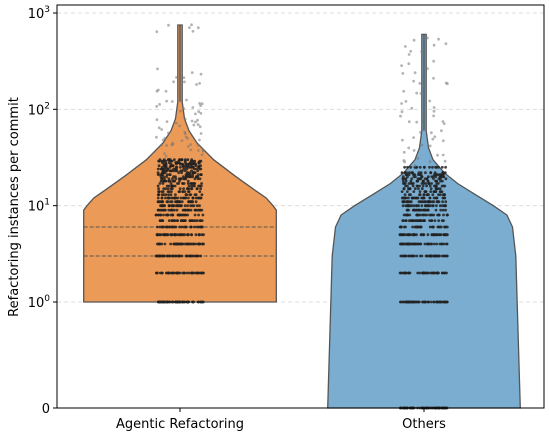 The image size is (549, 435). Describe the element at coordinates (281, 420) in the screenshot. I see `x-axis-ticks: Agentic Refactoring Others` at that location.